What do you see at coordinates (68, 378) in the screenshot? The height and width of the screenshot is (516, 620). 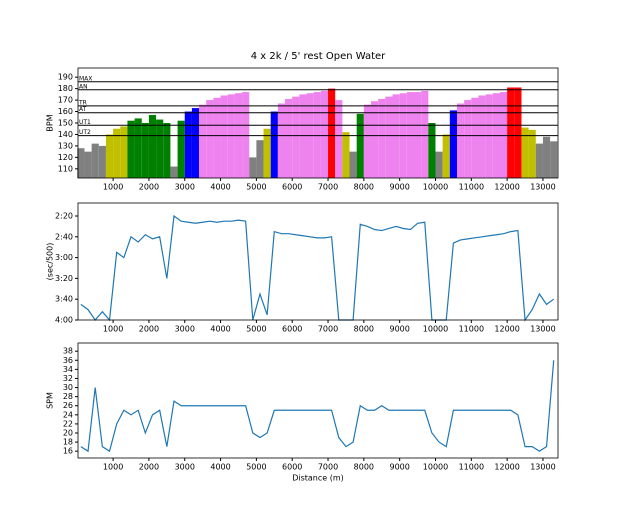 I see `y-tick-label: 32` at bounding box center [68, 378].